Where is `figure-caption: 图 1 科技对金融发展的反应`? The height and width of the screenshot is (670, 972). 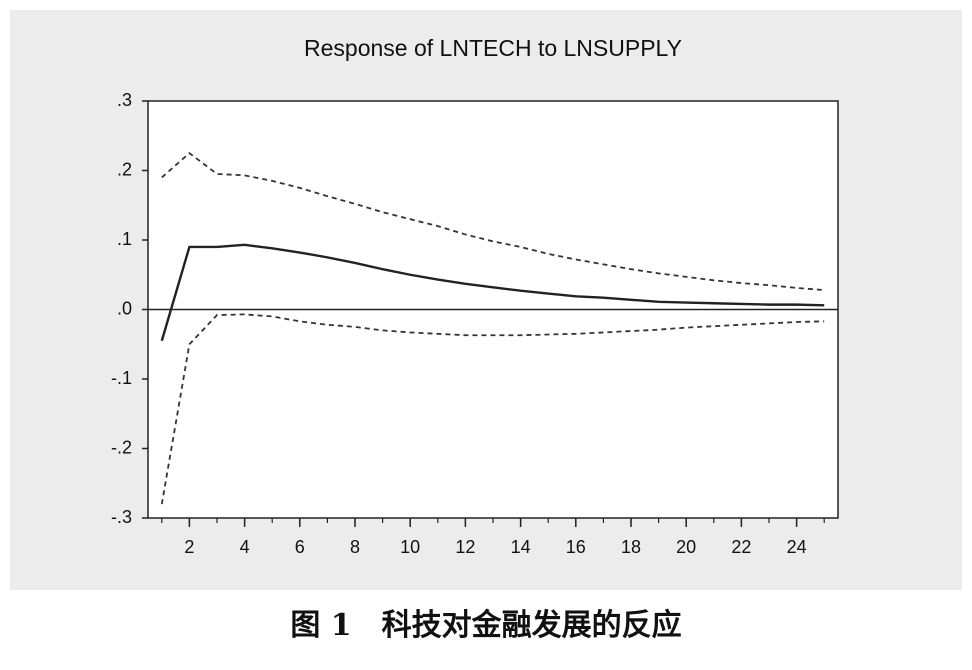 figure-caption: 图 1 科技对金融发展的反应 is located at coordinates (485, 625).